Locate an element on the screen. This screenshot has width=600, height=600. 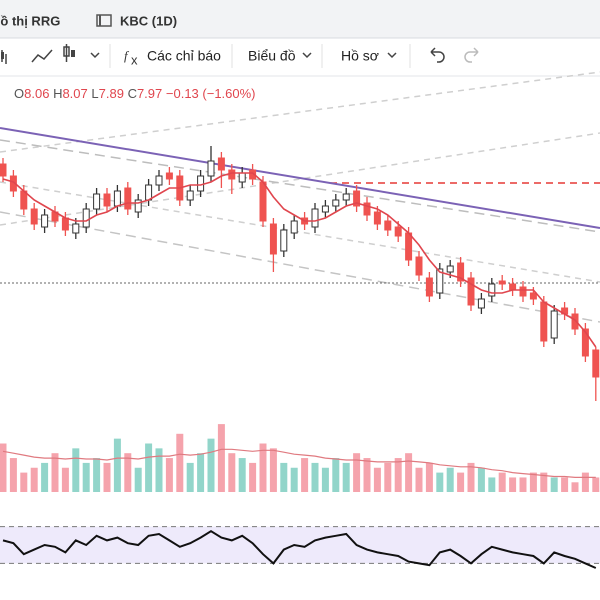
tab-rrg: Đồ thị RRG is located at coordinates (30, 20).